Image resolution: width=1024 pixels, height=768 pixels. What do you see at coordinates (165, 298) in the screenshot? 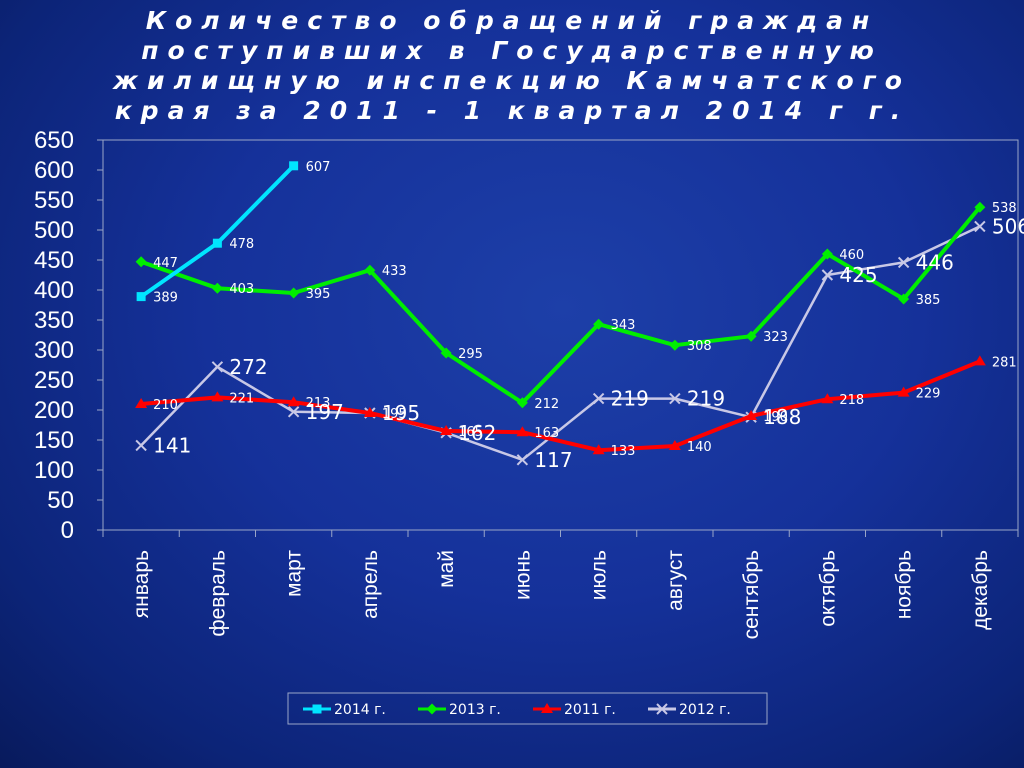
I see `data-label: 389` at bounding box center [165, 298].